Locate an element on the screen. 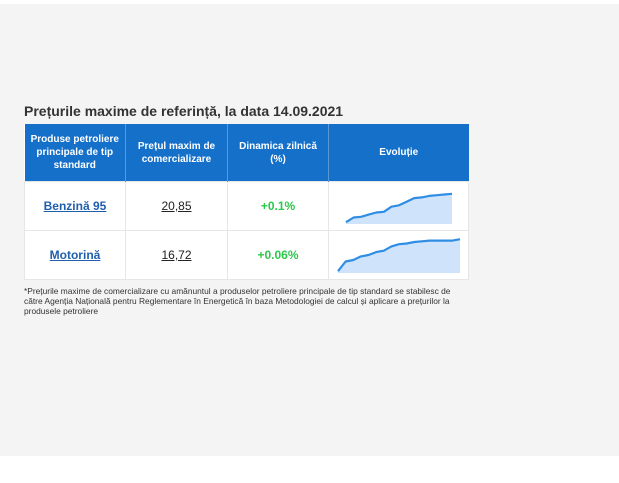 This screenshot has width=619, height=483. daily-change-value: +0.1% is located at coordinates (278, 206).